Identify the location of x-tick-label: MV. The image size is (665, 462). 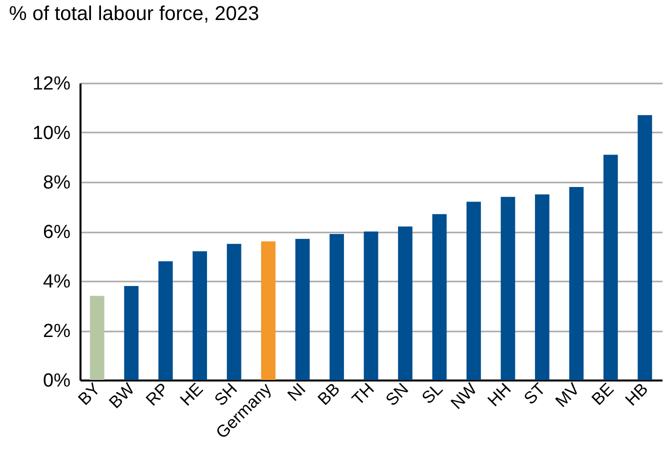
(568, 394).